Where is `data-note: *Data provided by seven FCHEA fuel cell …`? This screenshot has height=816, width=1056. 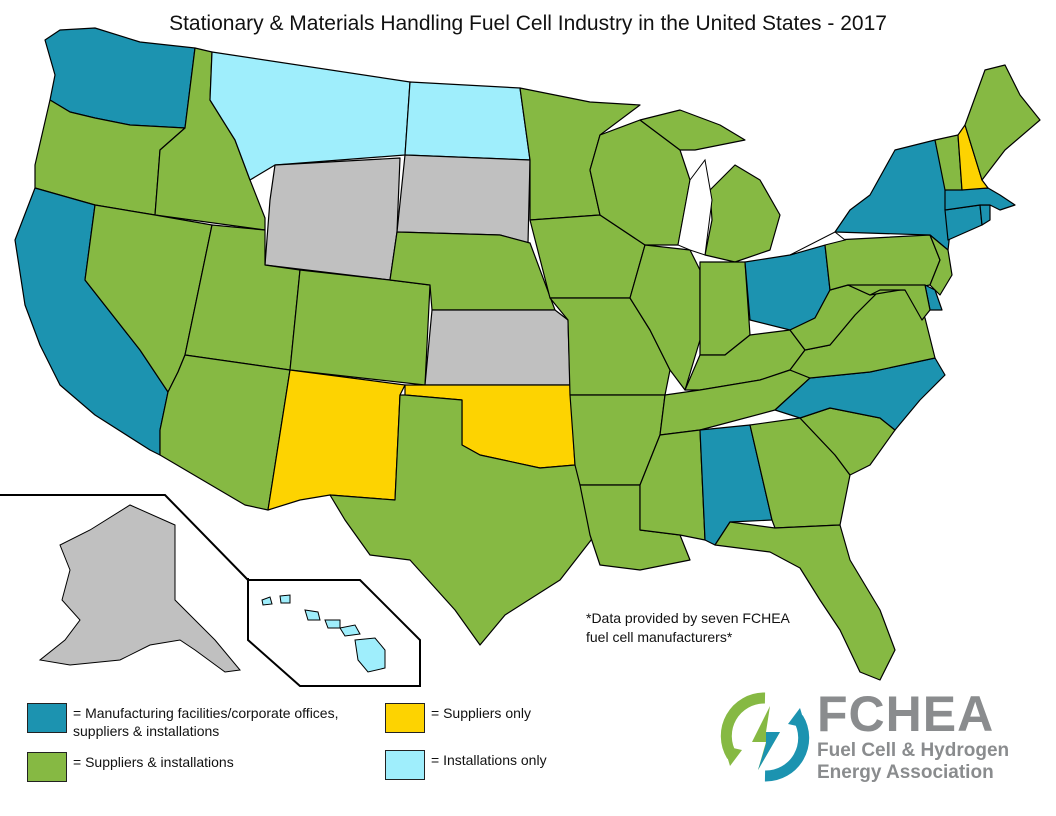 data-note: *Data provided by seven FCHEA fuel cell … is located at coordinates (688, 628).